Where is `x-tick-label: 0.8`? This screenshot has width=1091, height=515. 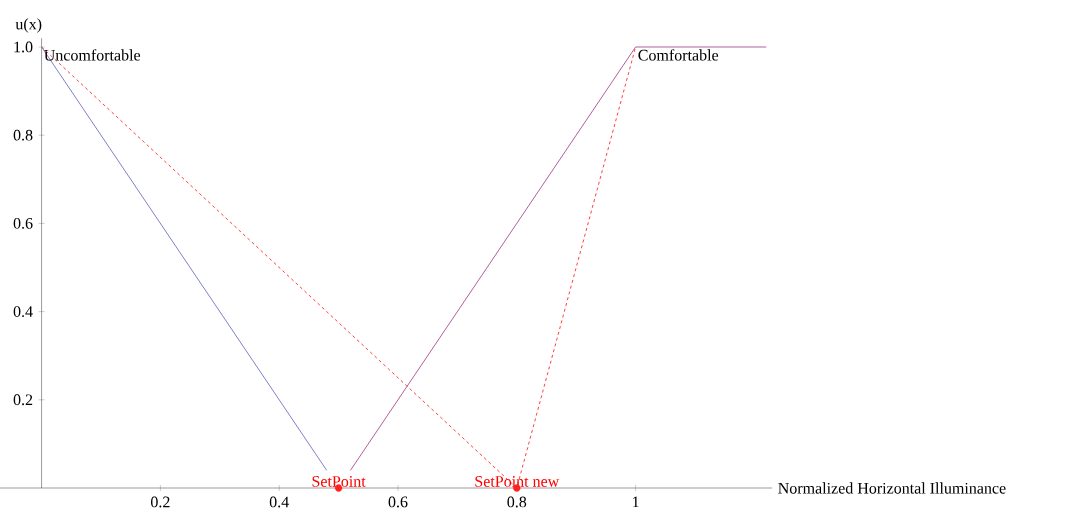
x-tick-label: 0.8 is located at coordinates (517, 502).